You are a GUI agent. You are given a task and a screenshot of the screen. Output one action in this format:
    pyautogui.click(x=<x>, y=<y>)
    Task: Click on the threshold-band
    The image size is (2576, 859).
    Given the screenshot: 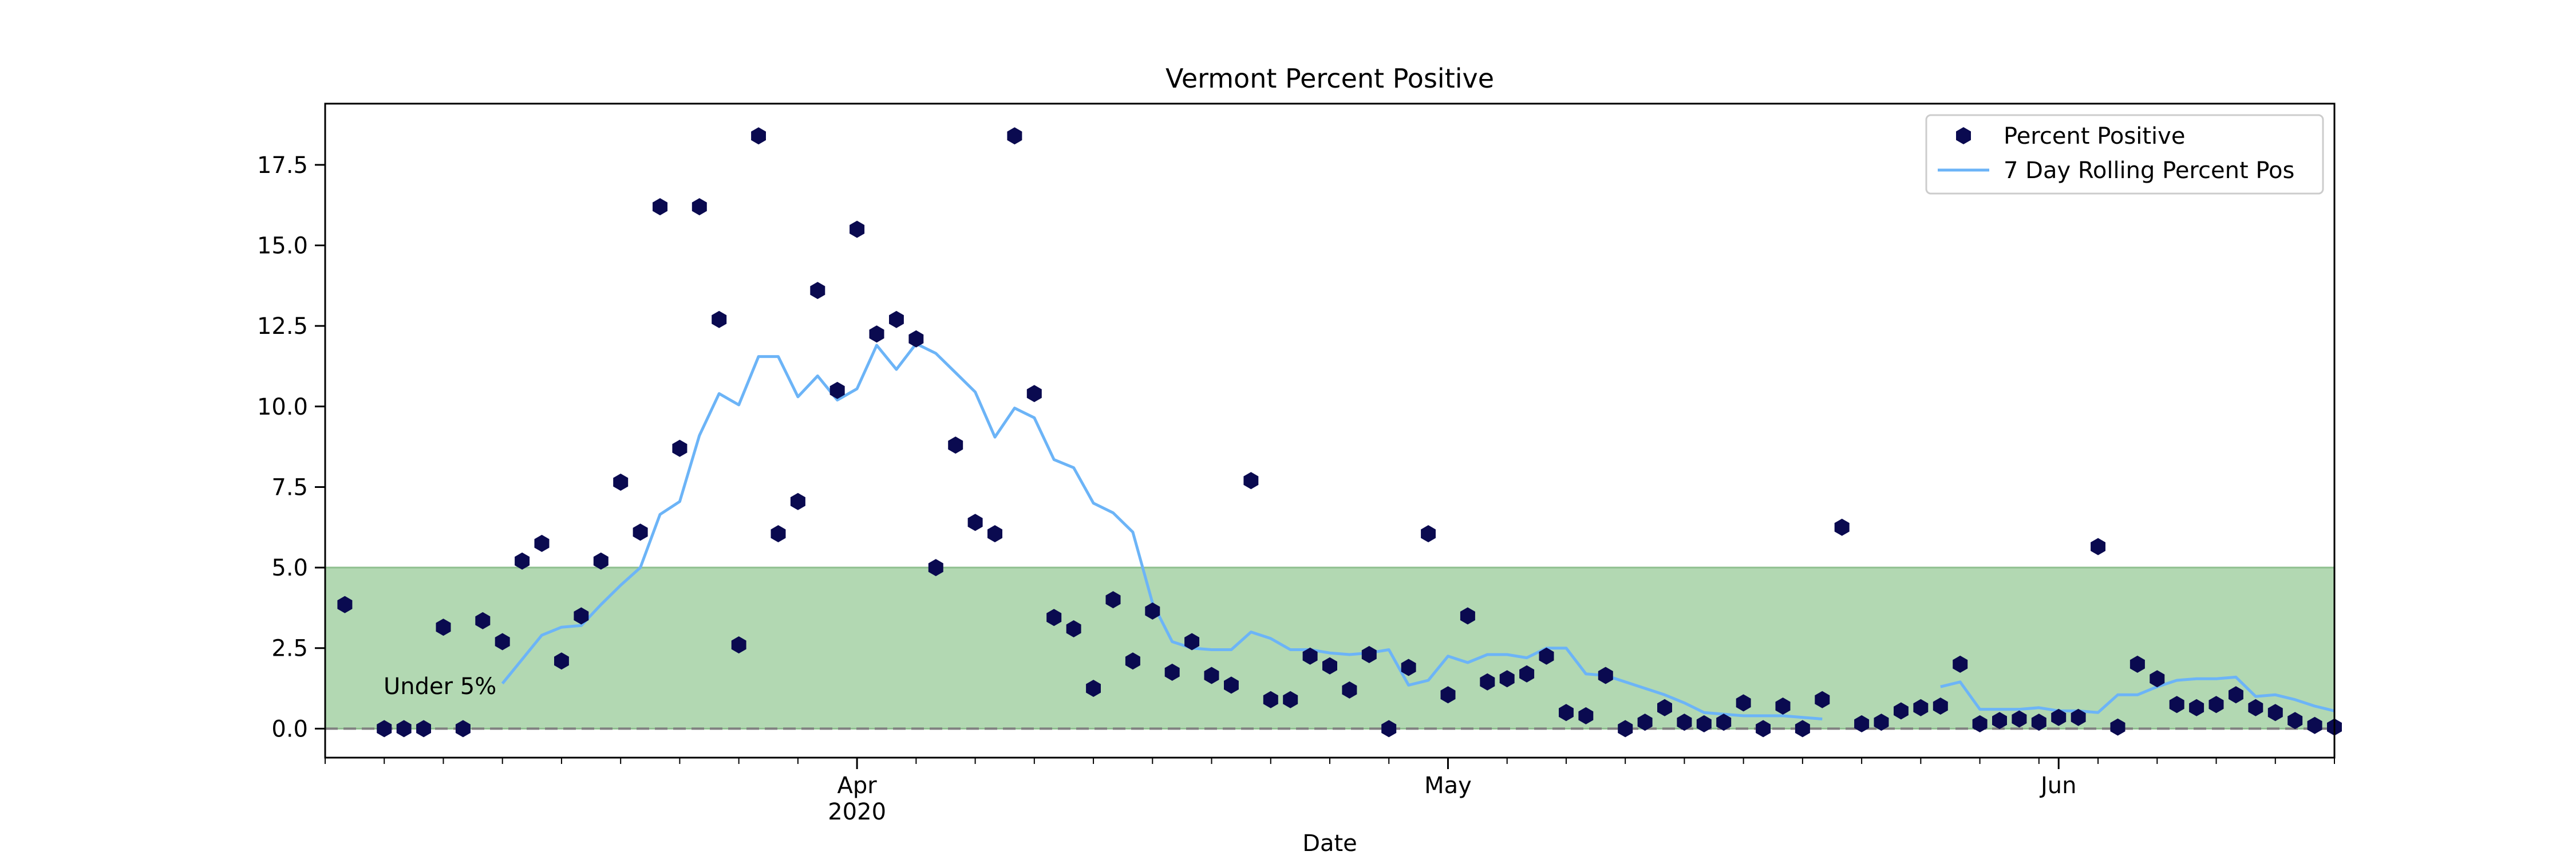 What is the action you would take?
    pyautogui.click(x=1330, y=648)
    